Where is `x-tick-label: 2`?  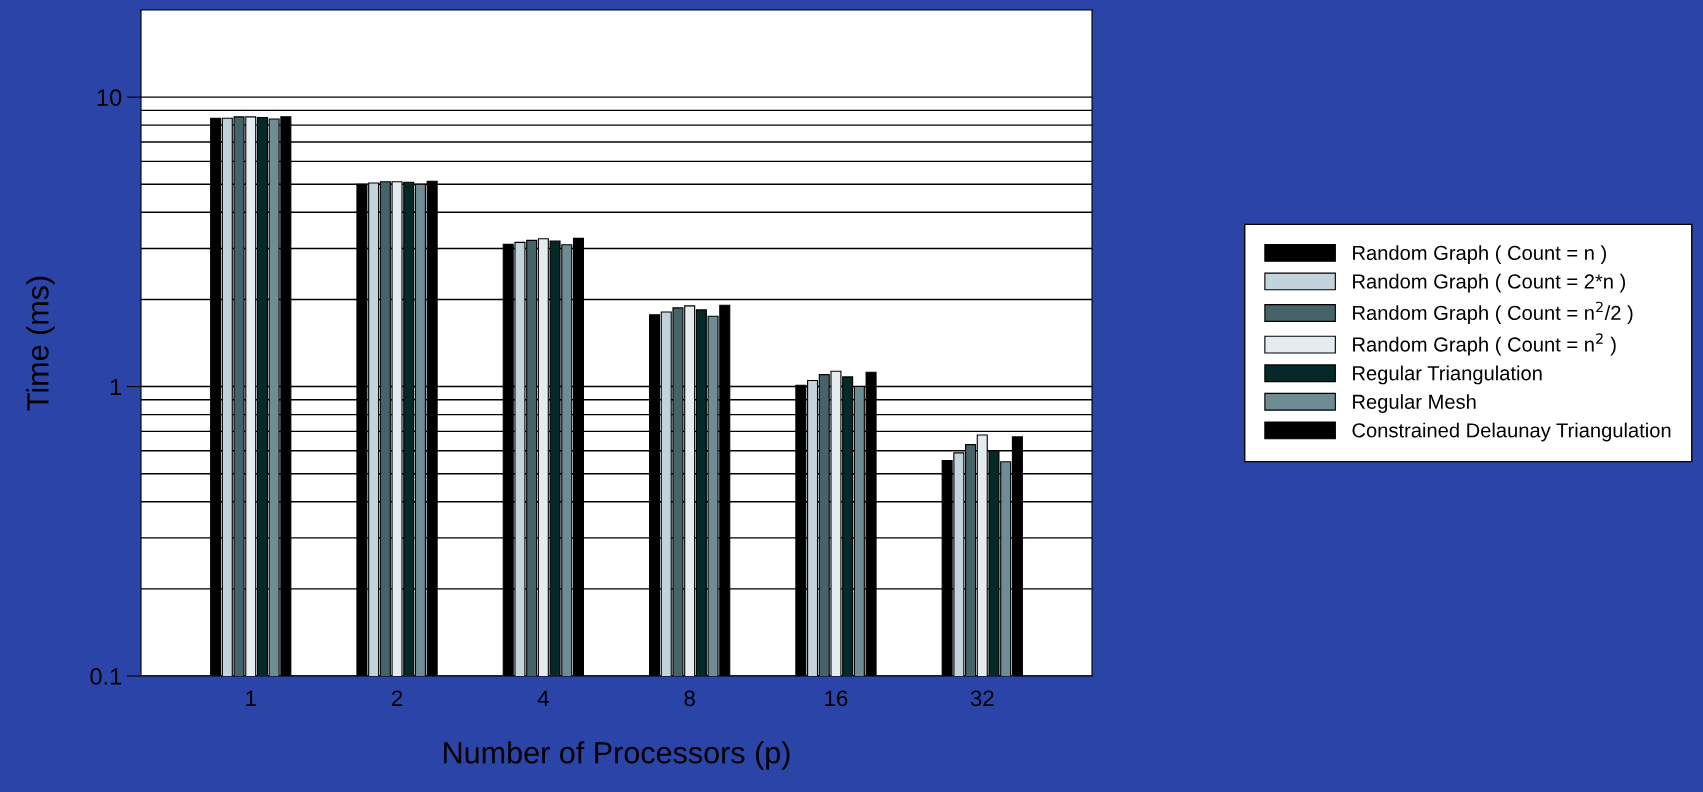
x-tick-label: 2 is located at coordinates (397, 698).